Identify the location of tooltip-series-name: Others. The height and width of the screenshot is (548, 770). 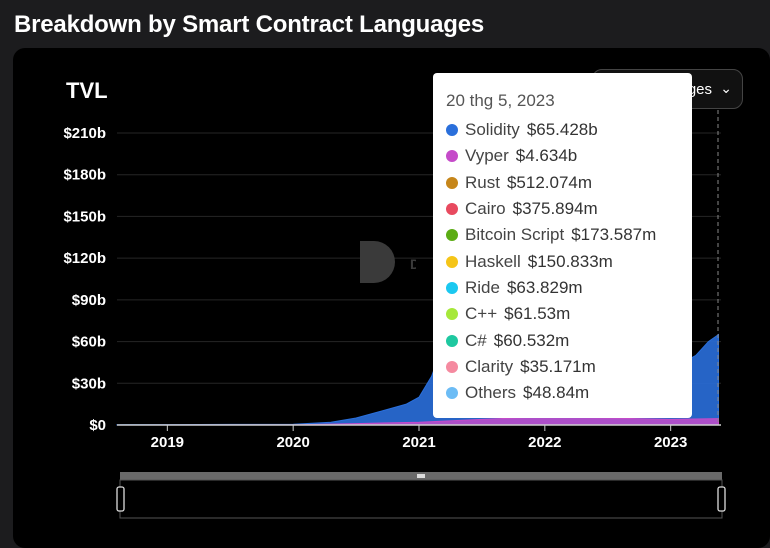
(491, 393).